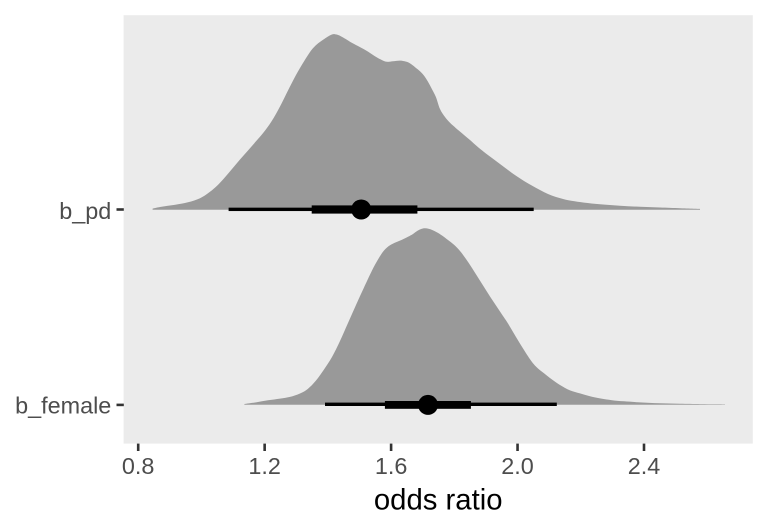 This screenshot has width=768, height=528. I want to click on svg-text: b_female, so click(63, 406).